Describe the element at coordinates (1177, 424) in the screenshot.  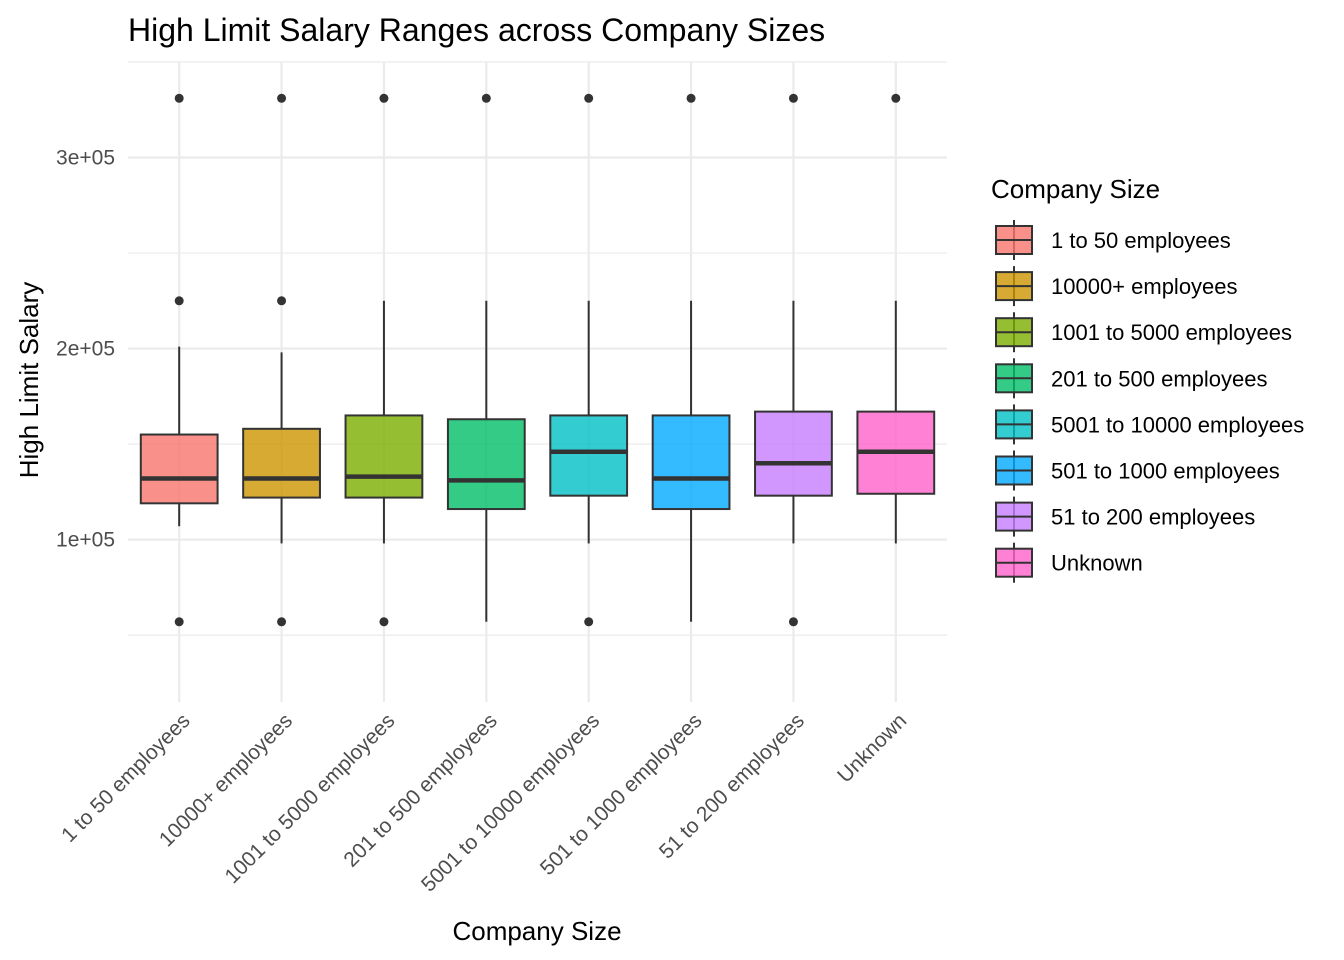
I see `legend-label: 5001 to 10000 employees` at that location.